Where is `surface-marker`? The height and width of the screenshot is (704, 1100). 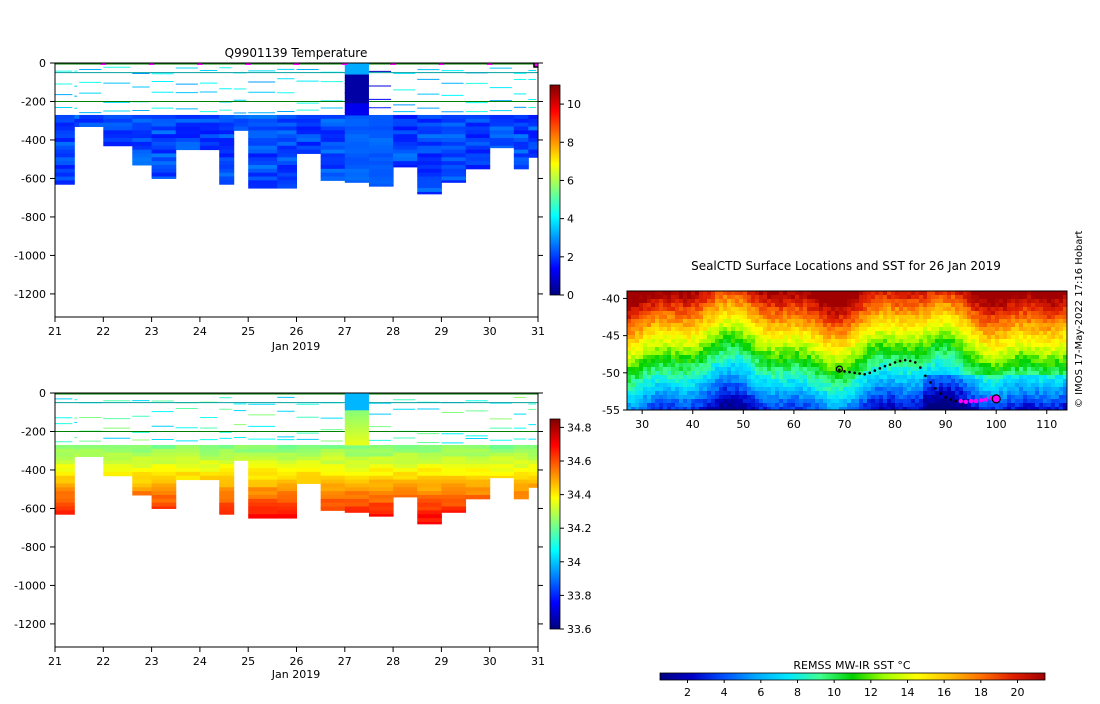
surface-marker is located at coordinates (199, 64).